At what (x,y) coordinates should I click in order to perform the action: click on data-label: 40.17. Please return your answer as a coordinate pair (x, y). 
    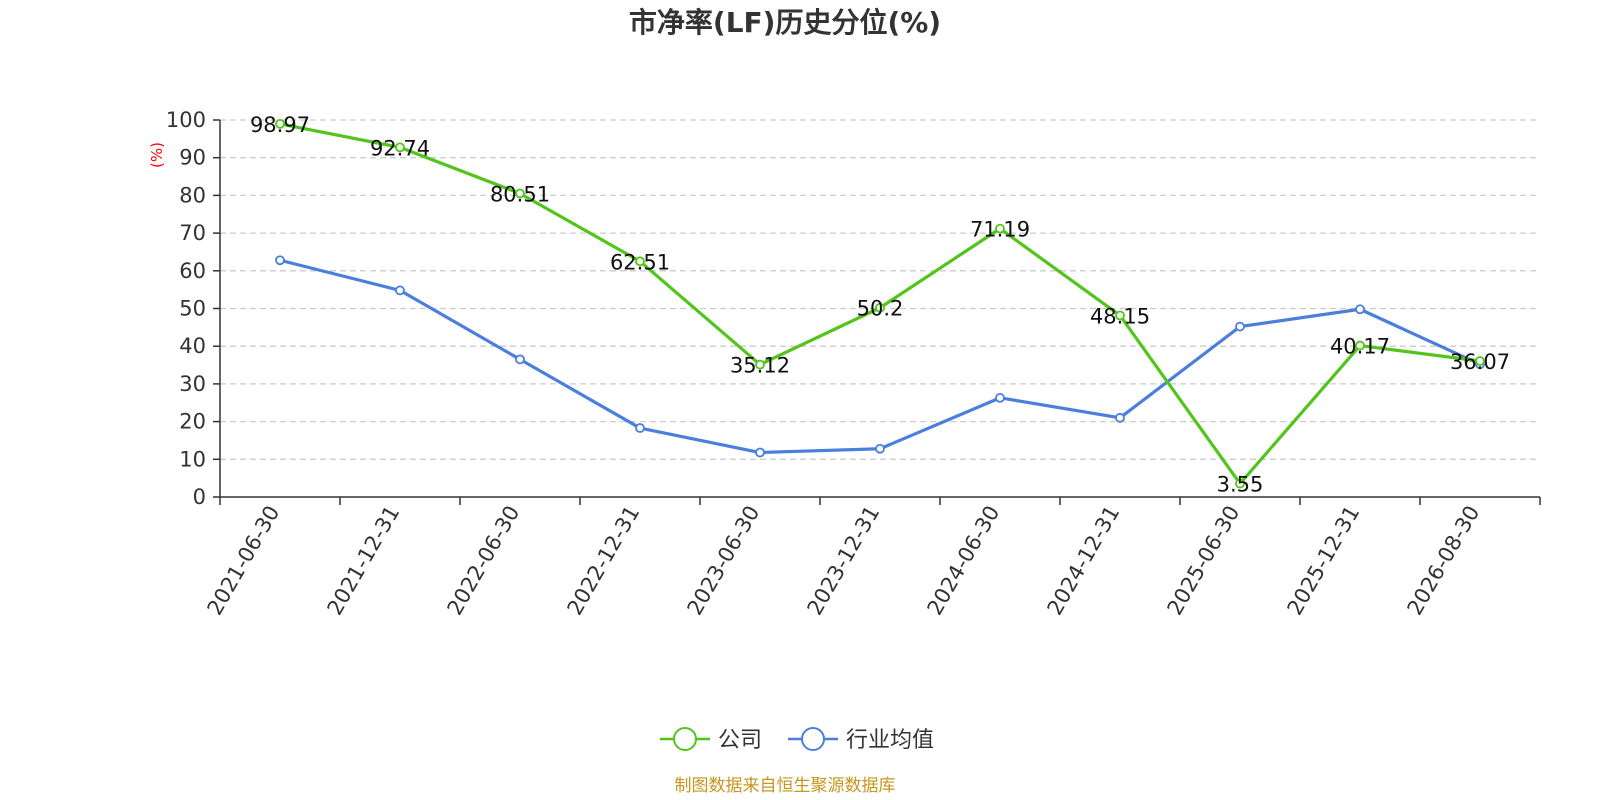
    Looking at the image, I should click on (1360, 347).